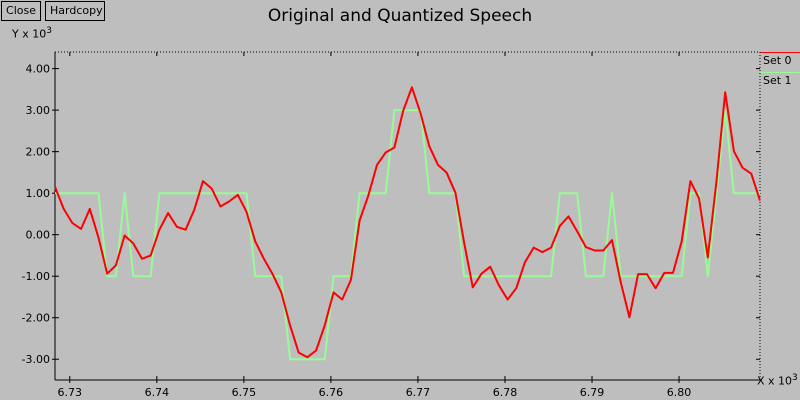 The height and width of the screenshot is (400, 800). What do you see at coordinates (38, 193) in the screenshot?
I see `y-tick-label: 1.00` at bounding box center [38, 193].